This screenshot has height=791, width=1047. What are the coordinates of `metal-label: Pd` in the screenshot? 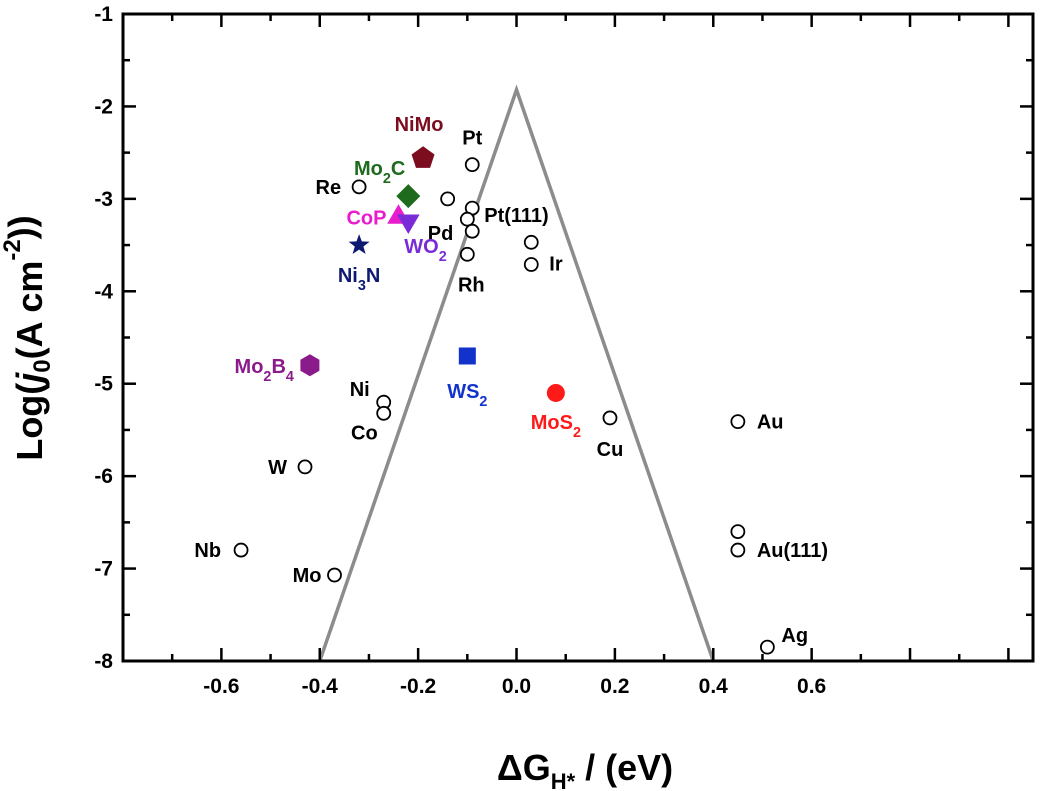 It's located at (441, 234).